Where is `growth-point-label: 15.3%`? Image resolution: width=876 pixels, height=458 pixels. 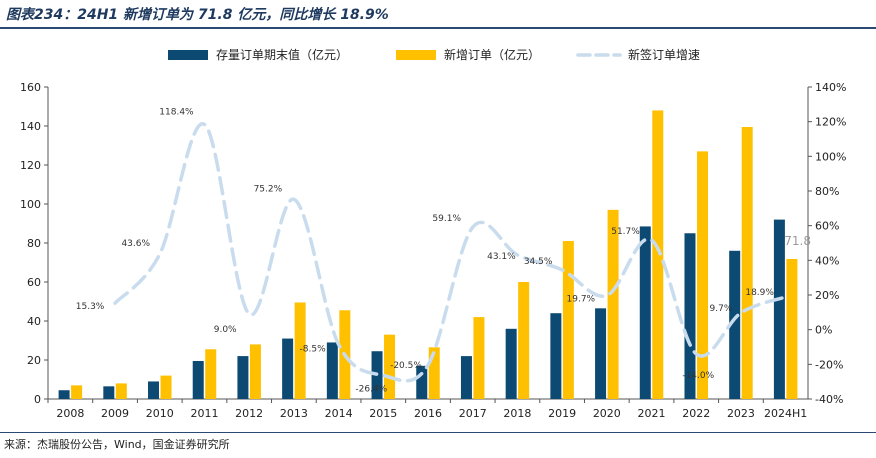
growth-point-label: 15.3% is located at coordinates (90, 307).